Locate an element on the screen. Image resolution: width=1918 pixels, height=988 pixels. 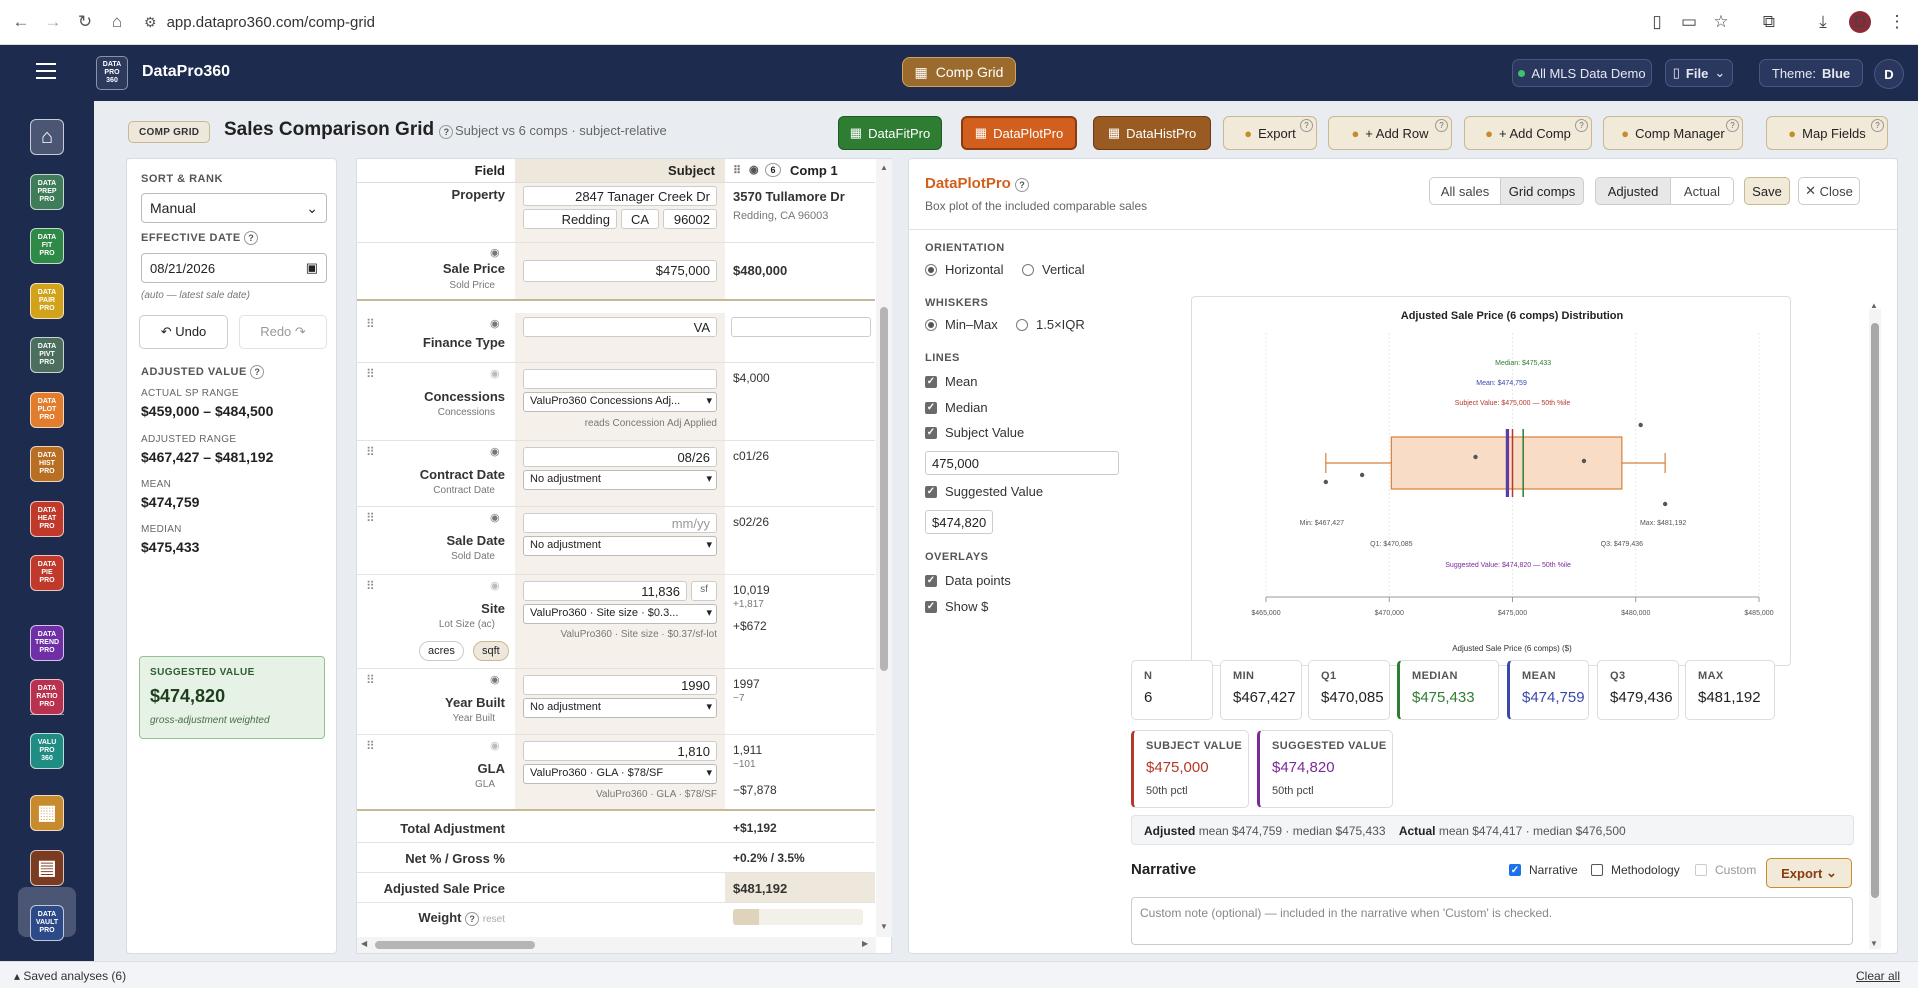
home-icon: ⌂ is located at coordinates (117, 21).